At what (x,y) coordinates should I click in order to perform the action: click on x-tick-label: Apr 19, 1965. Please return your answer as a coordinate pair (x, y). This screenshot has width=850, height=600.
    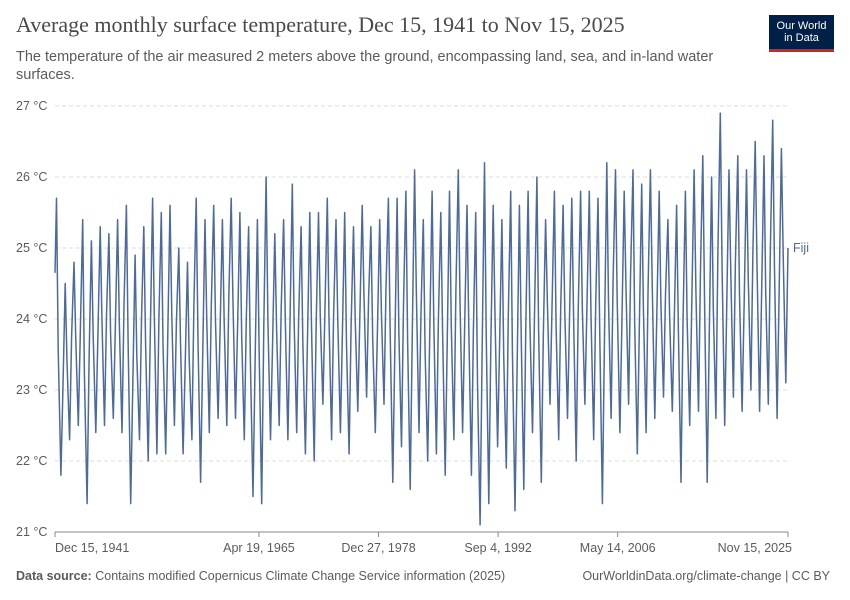
    Looking at the image, I should click on (259, 548).